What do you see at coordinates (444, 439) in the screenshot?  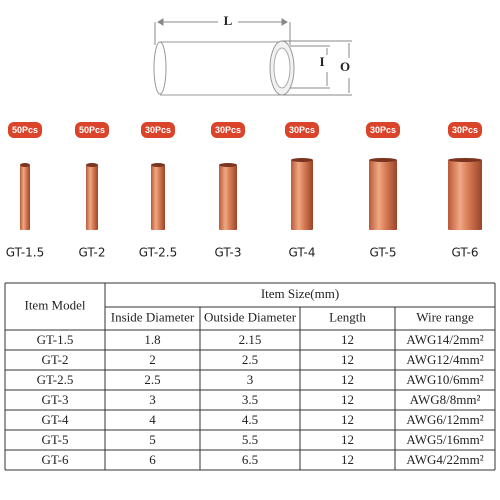 I see `table-cell: AWG5/16mm²` at bounding box center [444, 439].